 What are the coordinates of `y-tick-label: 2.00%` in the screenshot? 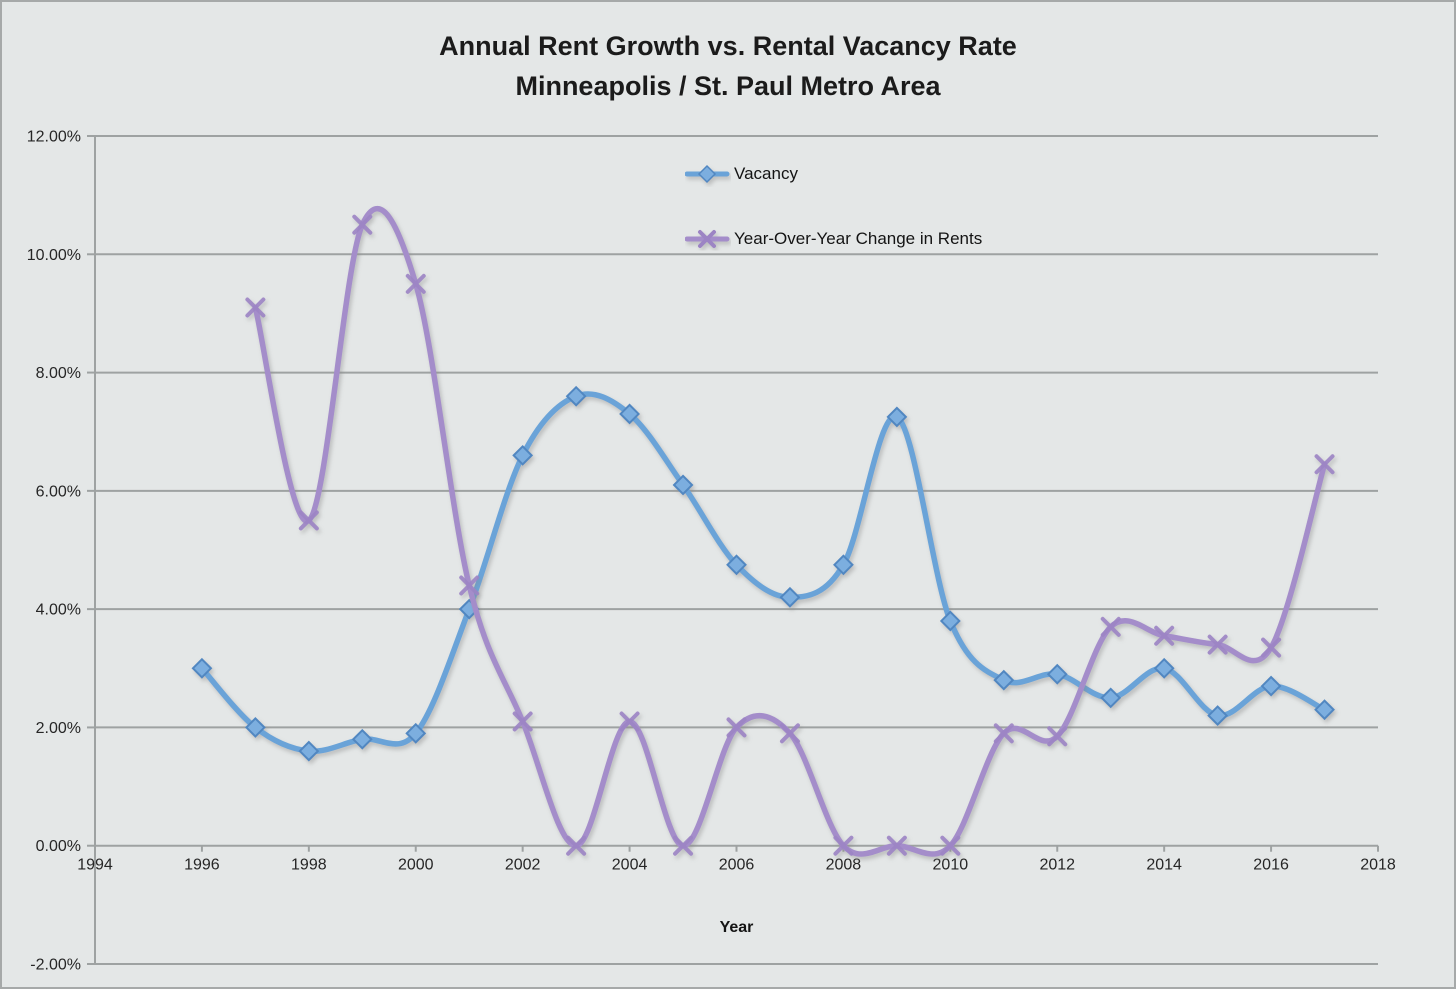 It's located at (58, 728).